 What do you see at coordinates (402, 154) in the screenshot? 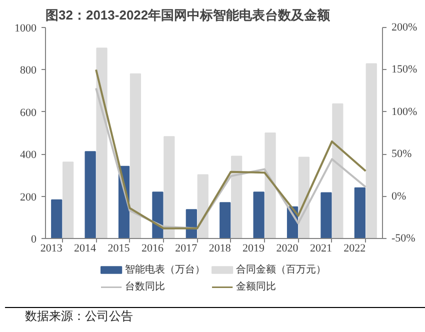
I see `y2-tick-label: 50%` at bounding box center [402, 154].